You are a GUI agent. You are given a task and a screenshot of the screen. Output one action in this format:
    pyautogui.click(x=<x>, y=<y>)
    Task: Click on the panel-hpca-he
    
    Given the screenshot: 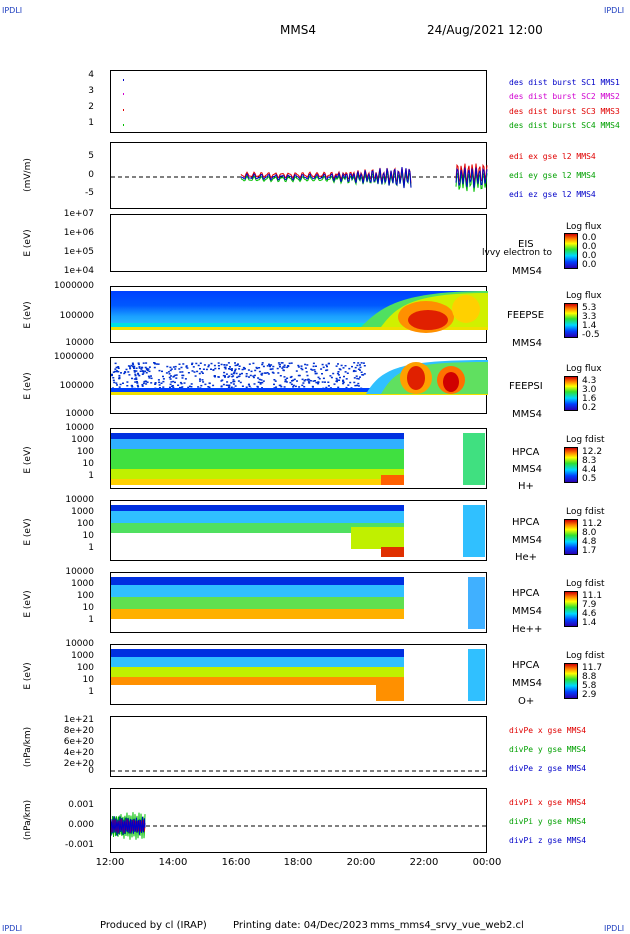 What is the action you would take?
    pyautogui.click(x=298, y=530)
    